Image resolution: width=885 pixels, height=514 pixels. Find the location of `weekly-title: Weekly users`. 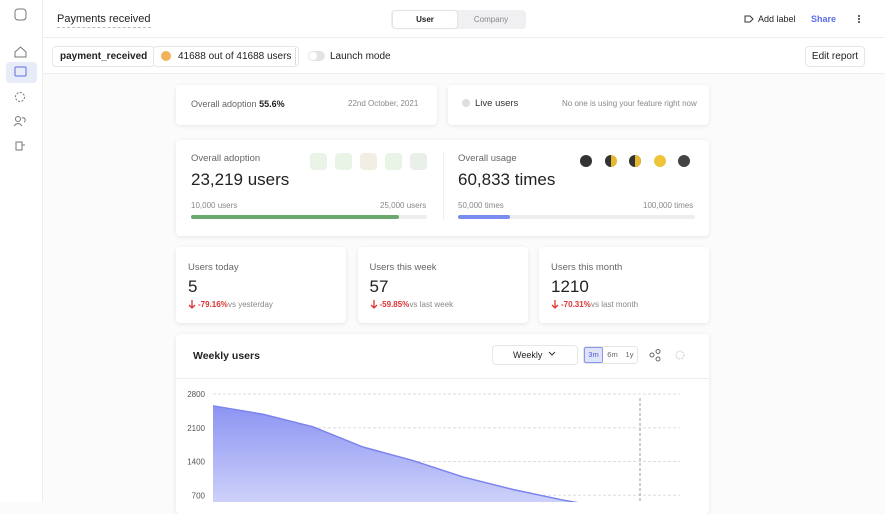

weekly-title: Weekly users is located at coordinates (226, 356).